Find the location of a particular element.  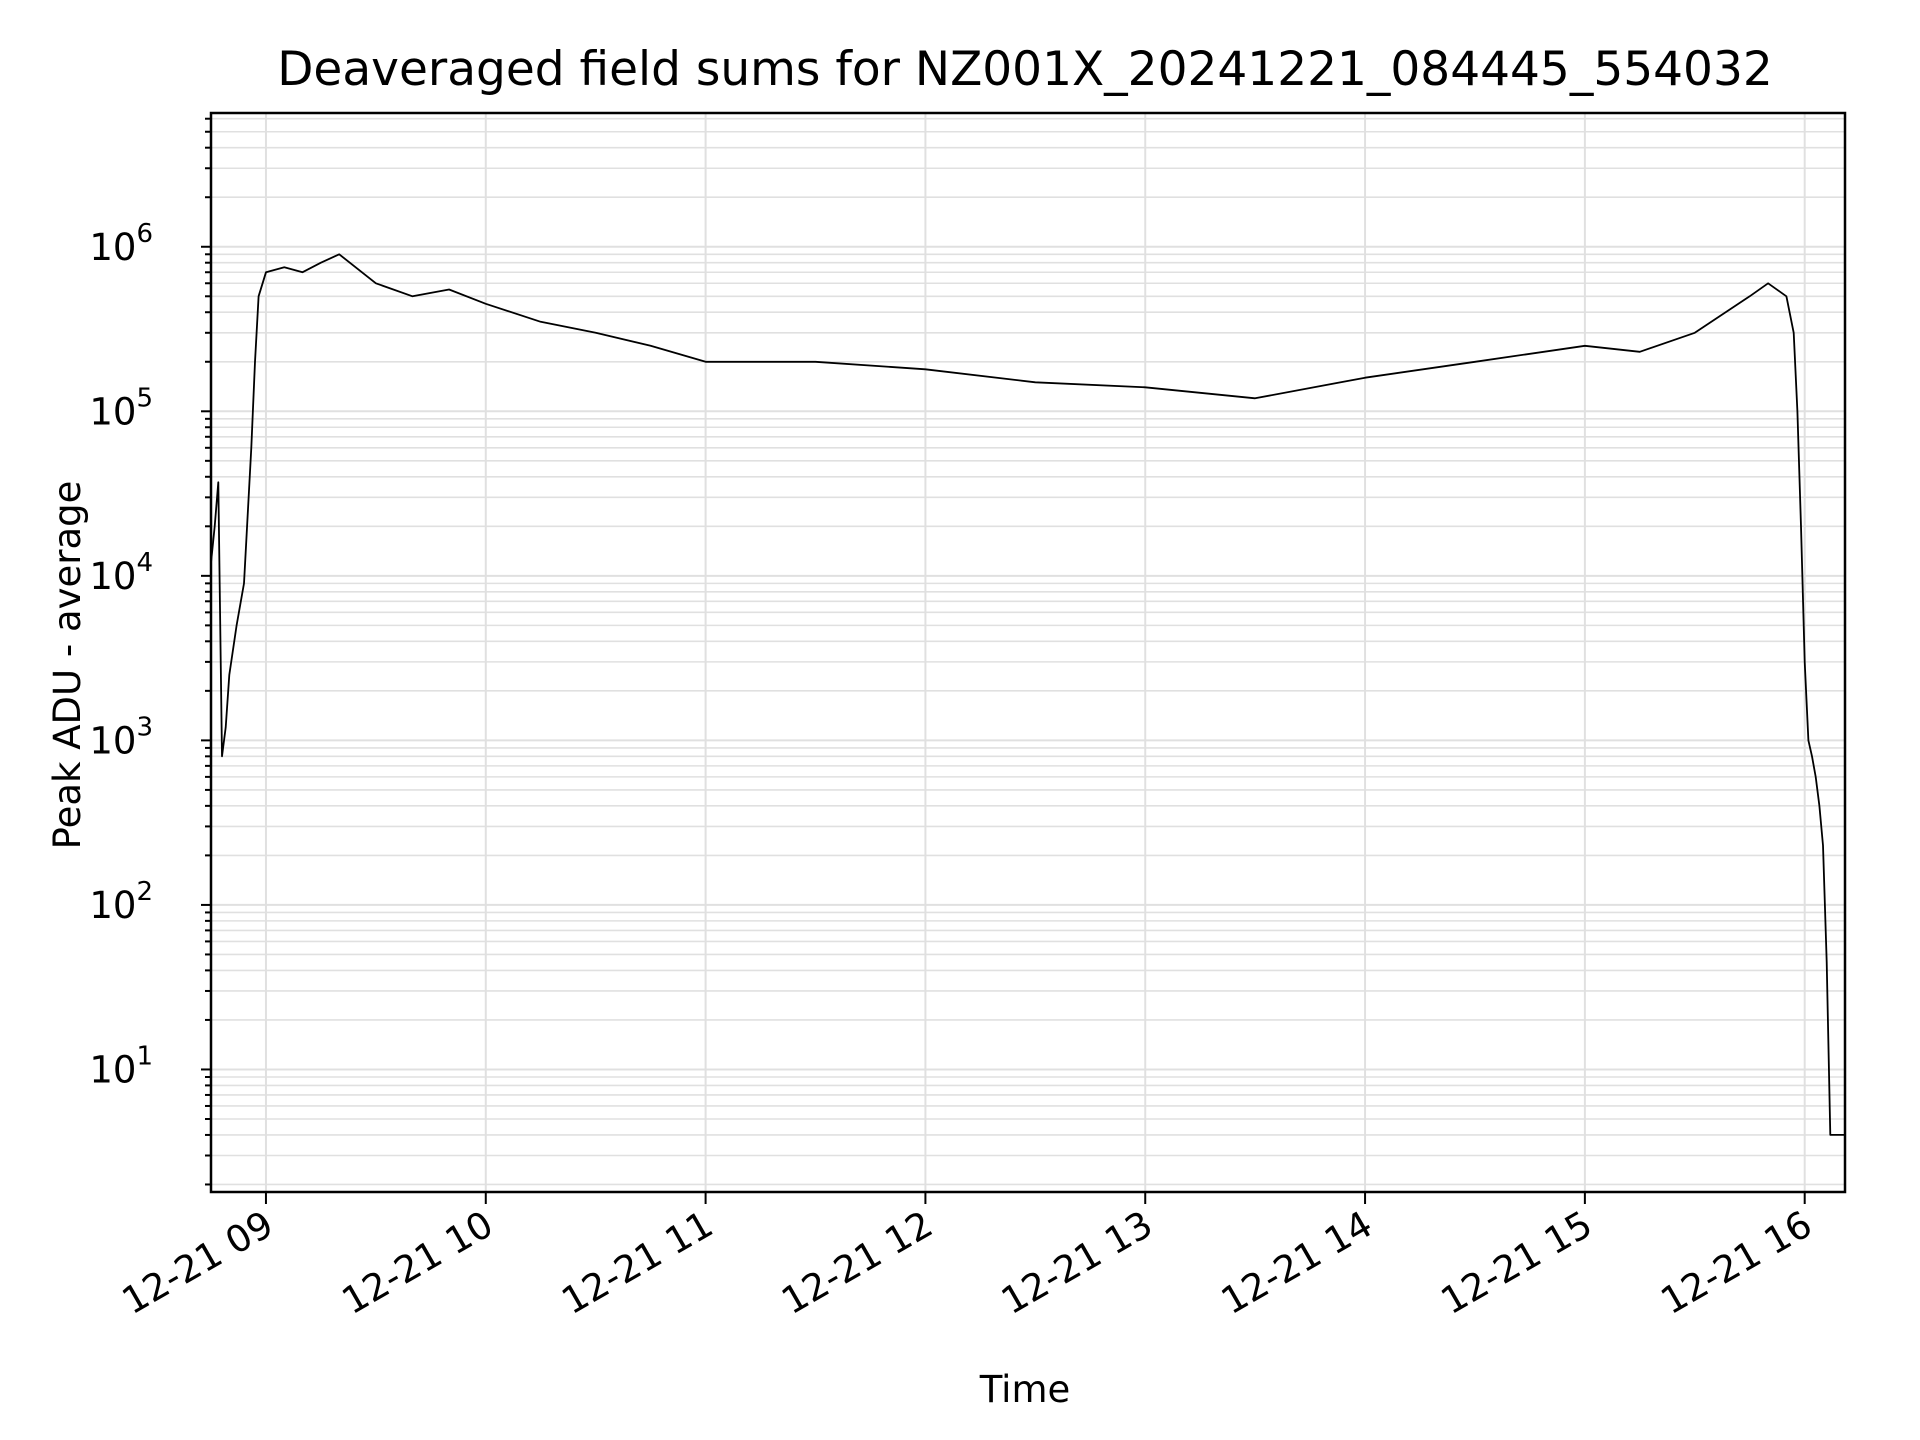

y-axis: 10¹ 10² 10³ 10⁴ 10⁵ 10⁶ is located at coordinates (150, 651).